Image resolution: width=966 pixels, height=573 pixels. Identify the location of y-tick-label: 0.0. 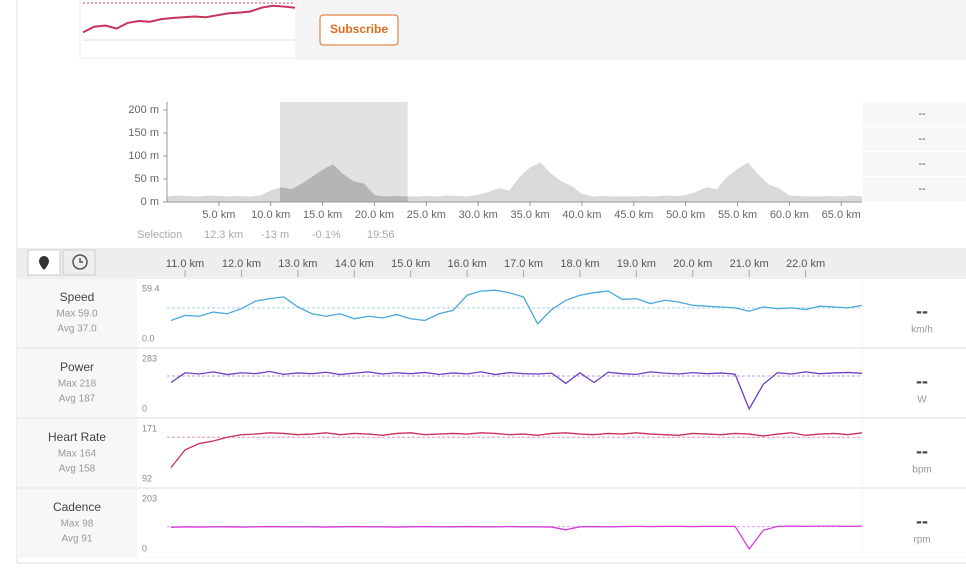
(148, 338).